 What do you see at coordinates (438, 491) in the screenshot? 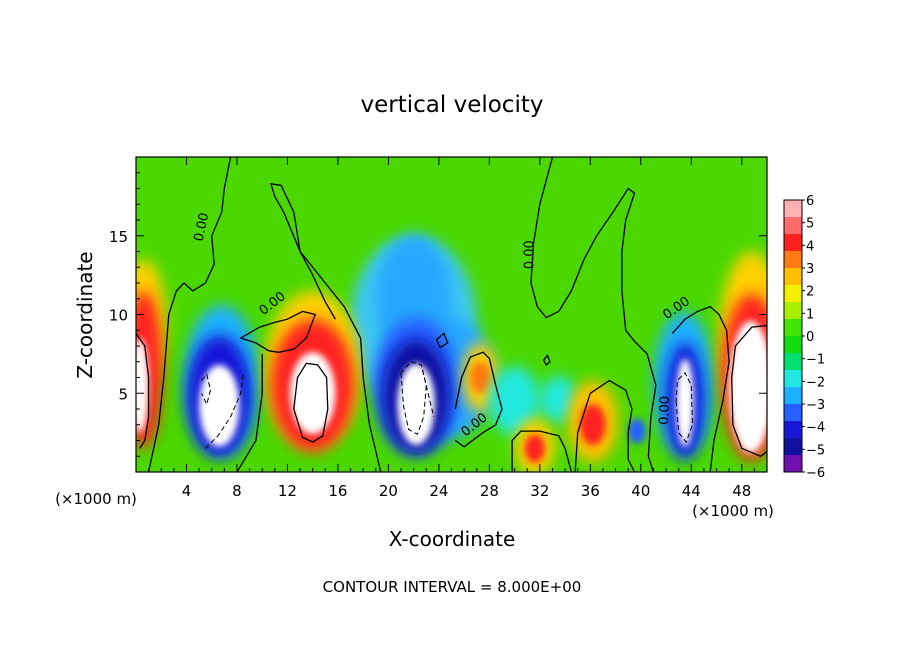
I see `x-tick-label: 24` at bounding box center [438, 491].